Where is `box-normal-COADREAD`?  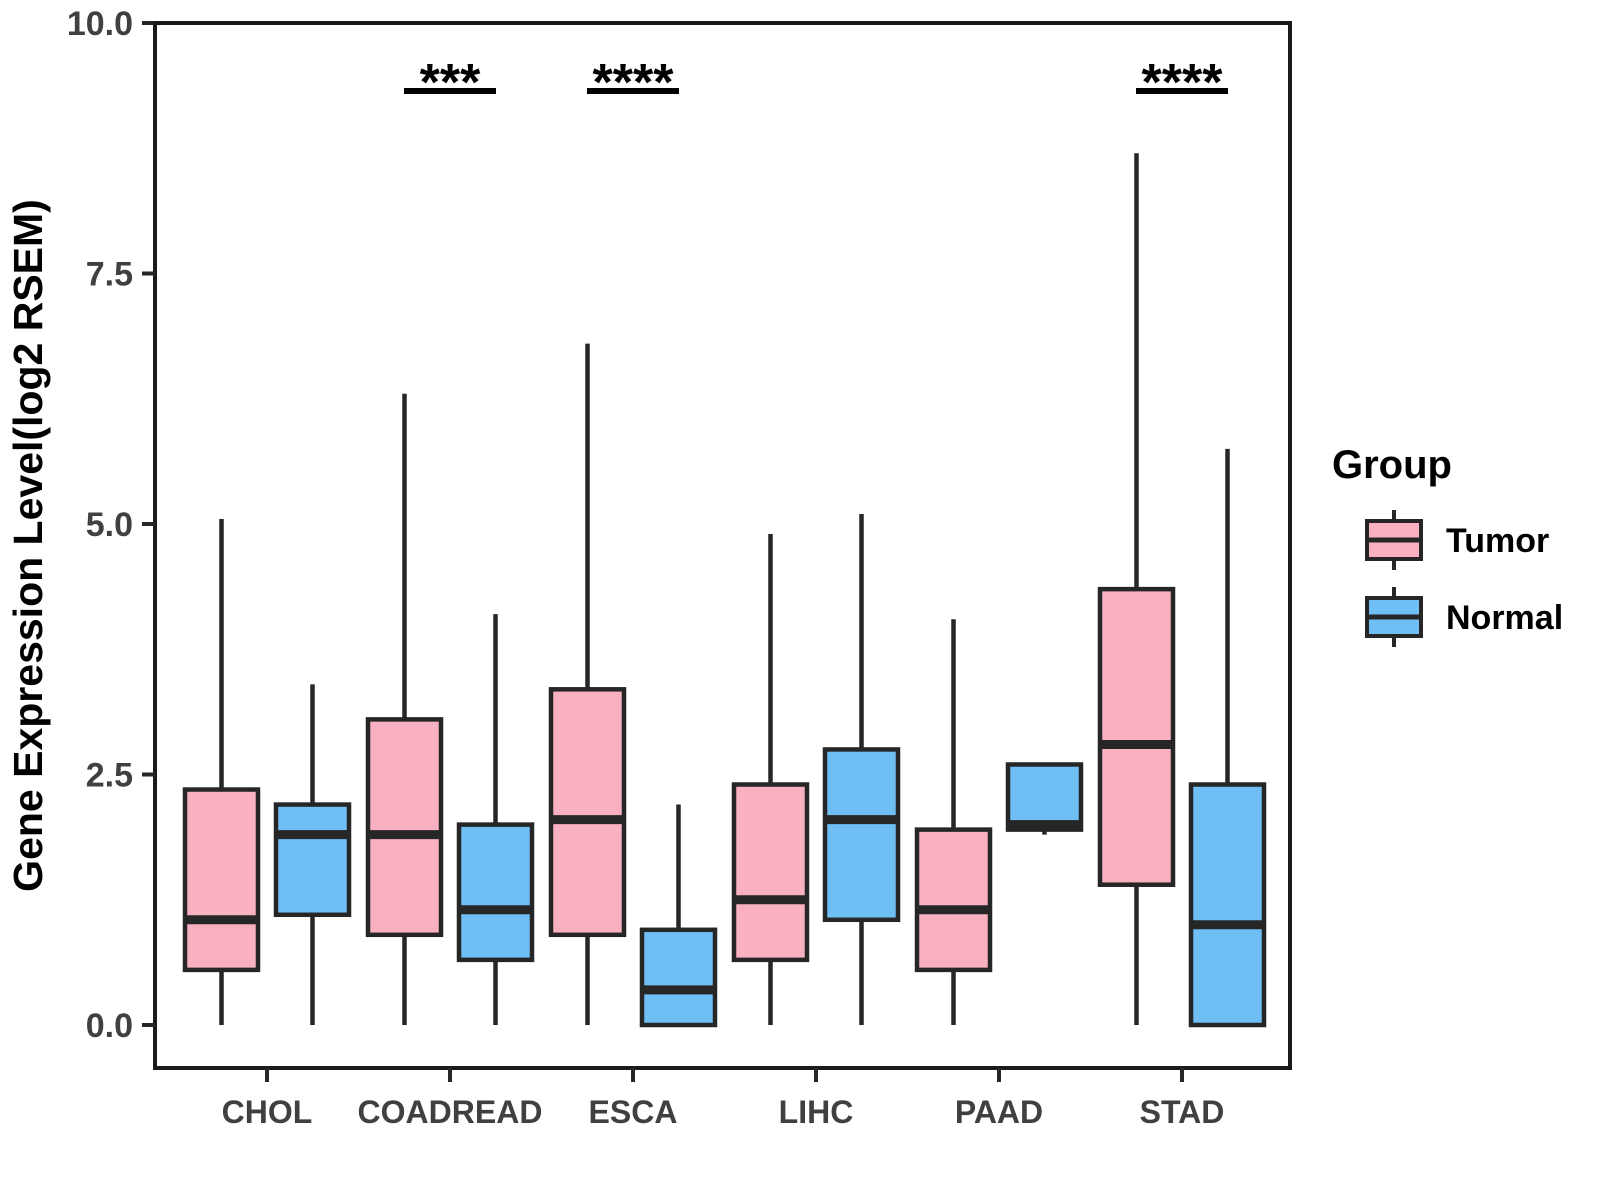
box-normal-COADREAD is located at coordinates (495, 892).